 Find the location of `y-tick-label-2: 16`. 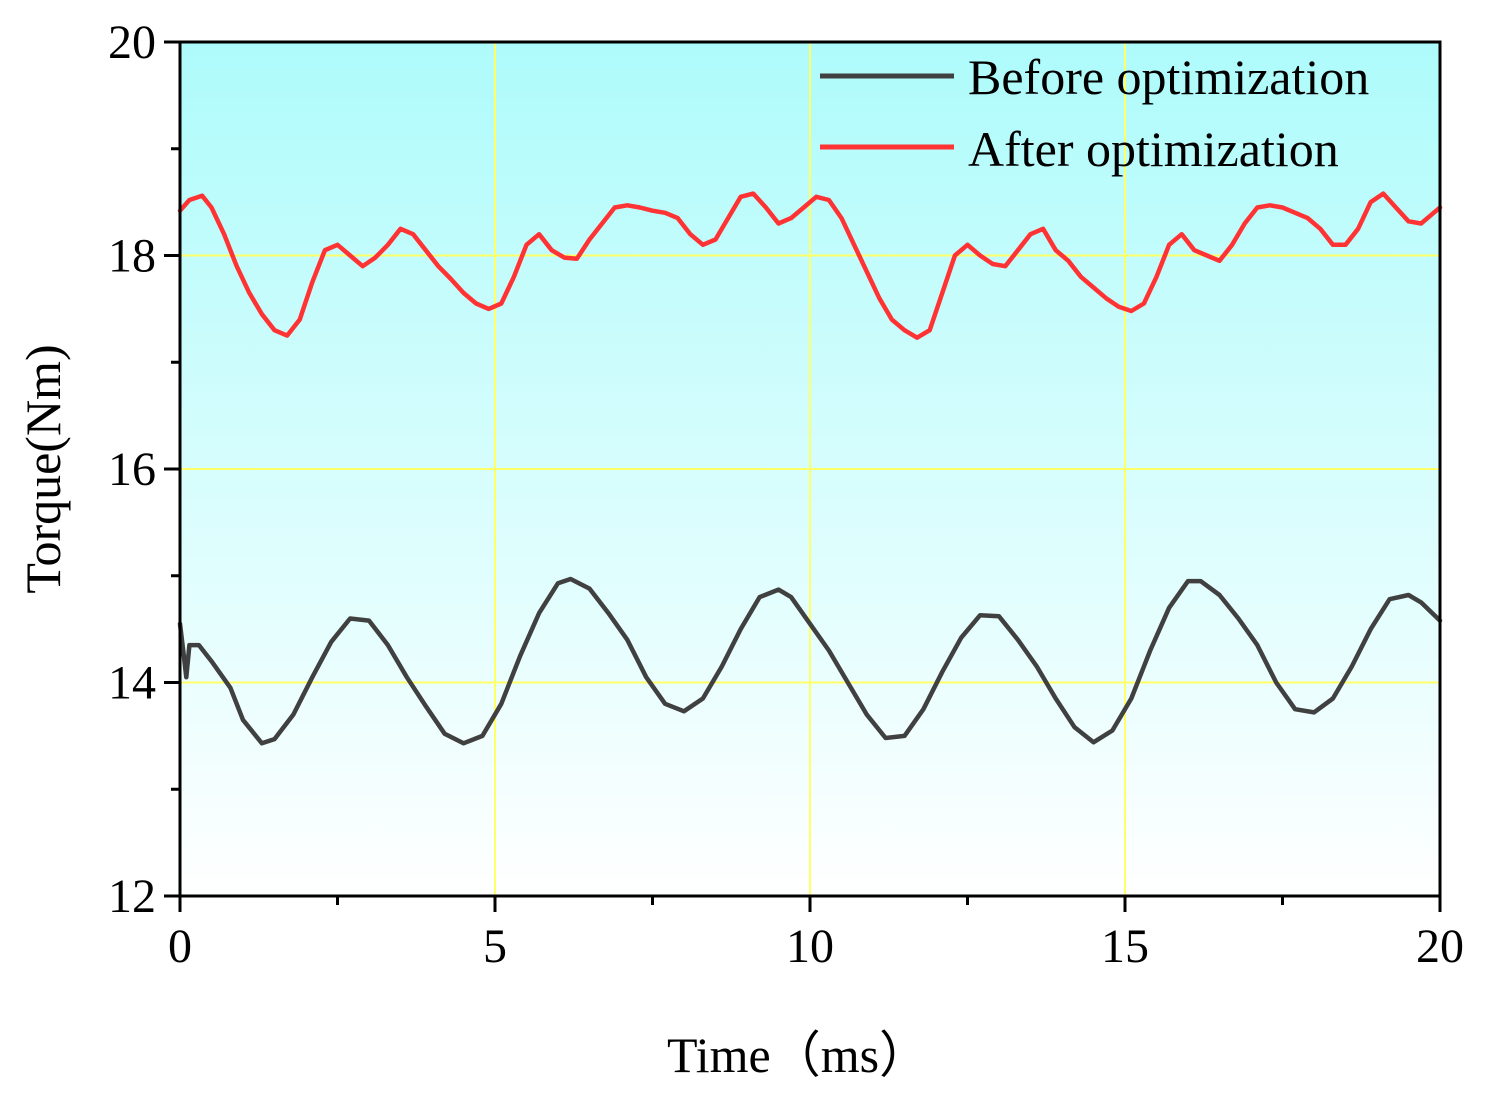

y-tick-label-2: 16 is located at coordinates (132, 469).